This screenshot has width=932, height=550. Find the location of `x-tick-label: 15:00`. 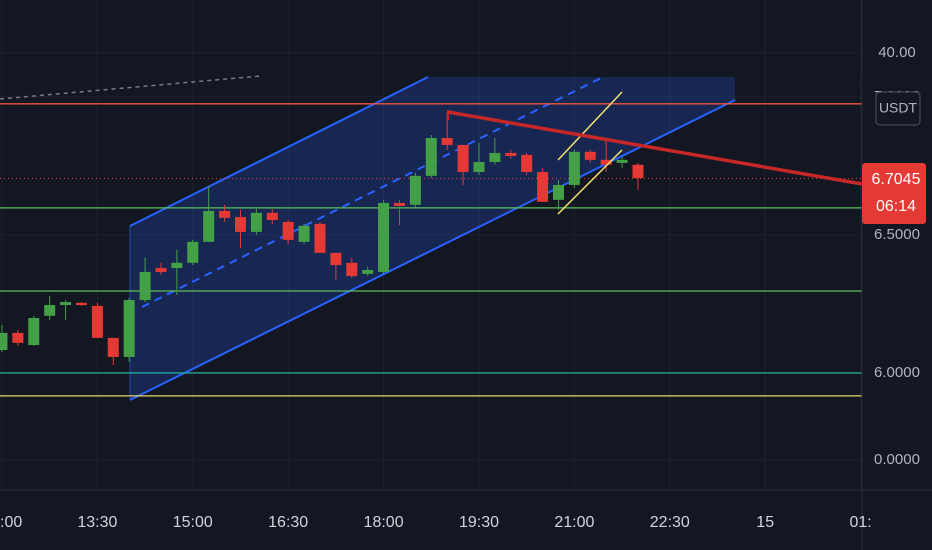

x-tick-label: 15:00 is located at coordinates (193, 522).